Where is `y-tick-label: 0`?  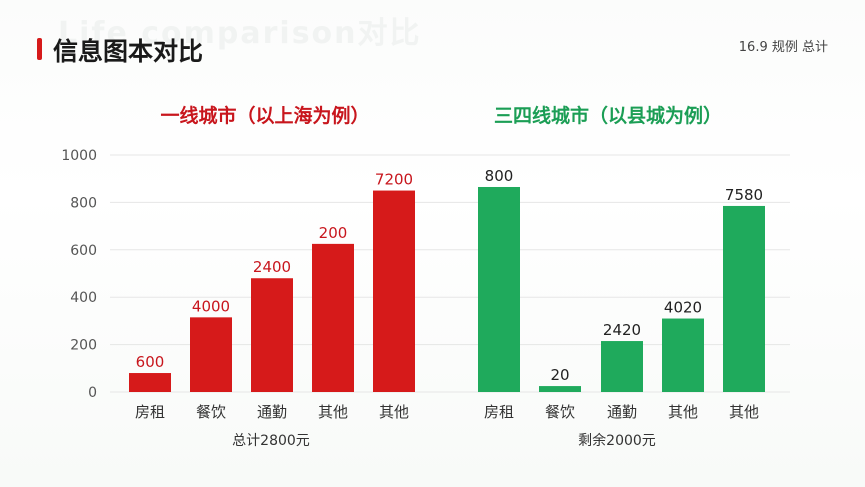 y-tick-label: 0 is located at coordinates (92, 393).